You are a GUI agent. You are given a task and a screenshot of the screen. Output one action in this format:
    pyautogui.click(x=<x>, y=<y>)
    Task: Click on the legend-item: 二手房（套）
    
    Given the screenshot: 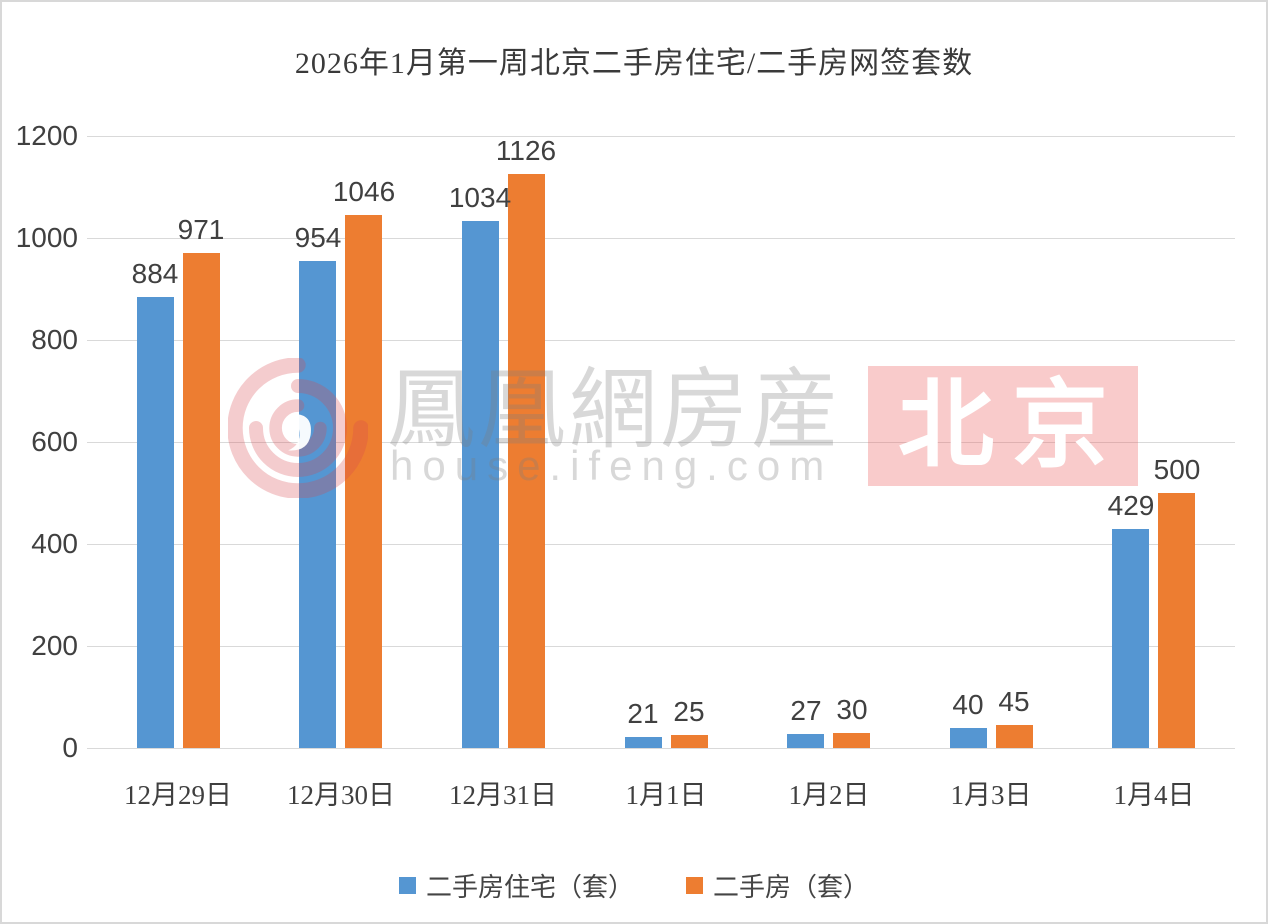 What is the action you would take?
    pyautogui.click(x=777, y=885)
    